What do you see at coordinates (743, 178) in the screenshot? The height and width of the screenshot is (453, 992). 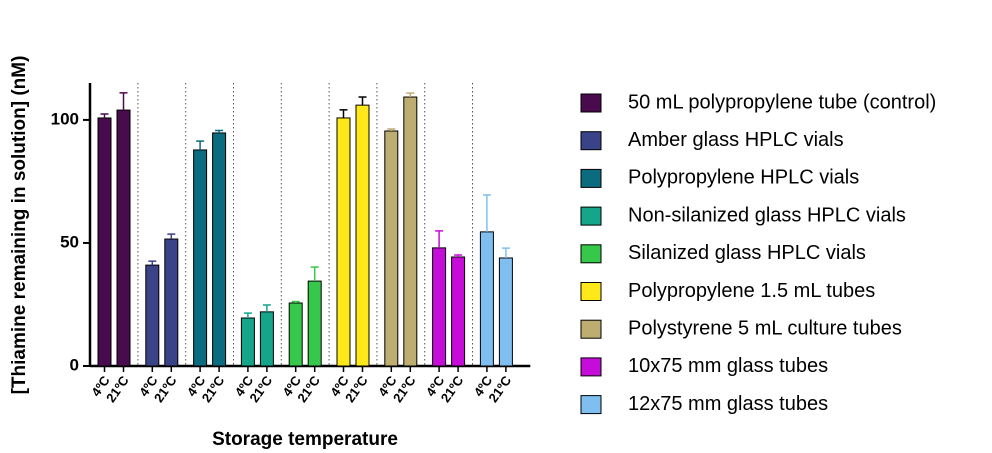 I see `legend-label: Polypropylene HPLC vials` at bounding box center [743, 178].